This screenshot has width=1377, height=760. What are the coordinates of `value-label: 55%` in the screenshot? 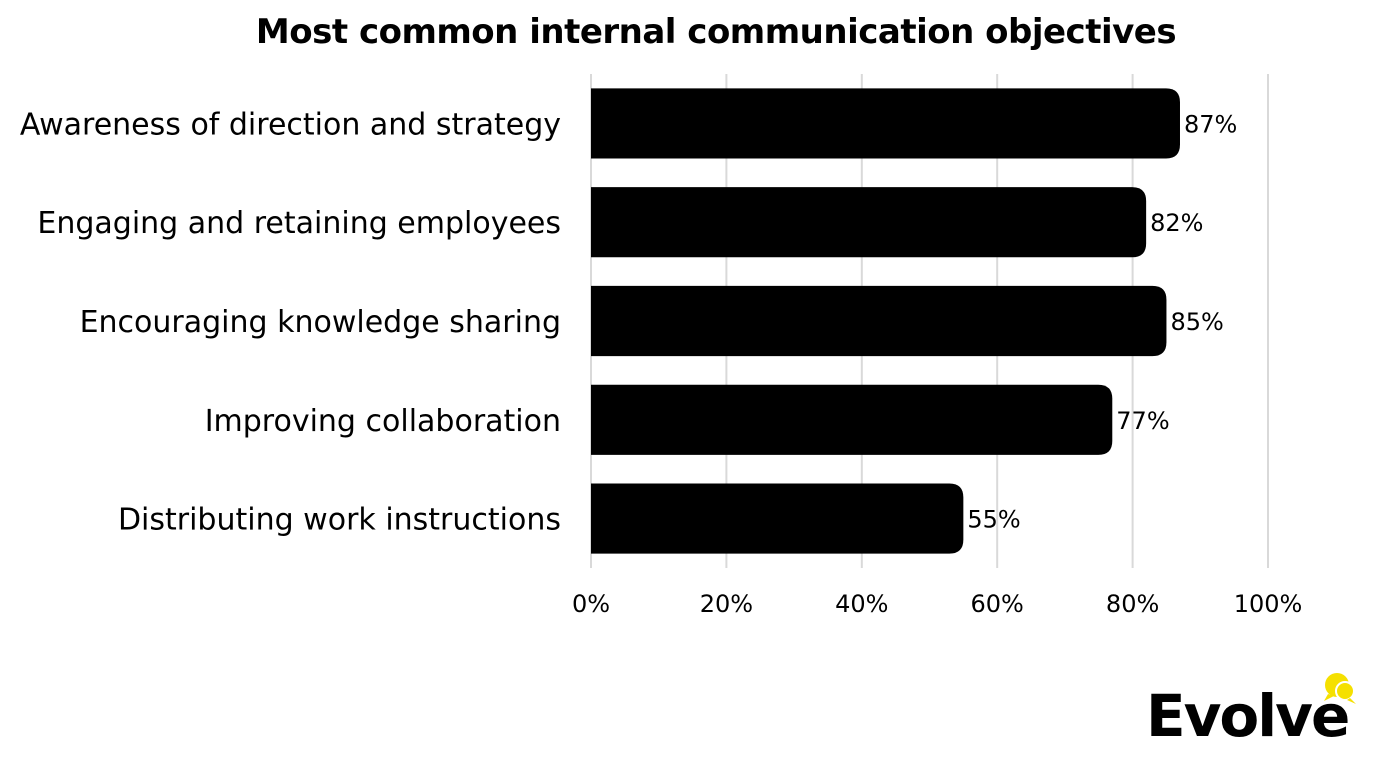 It's located at (993, 520).